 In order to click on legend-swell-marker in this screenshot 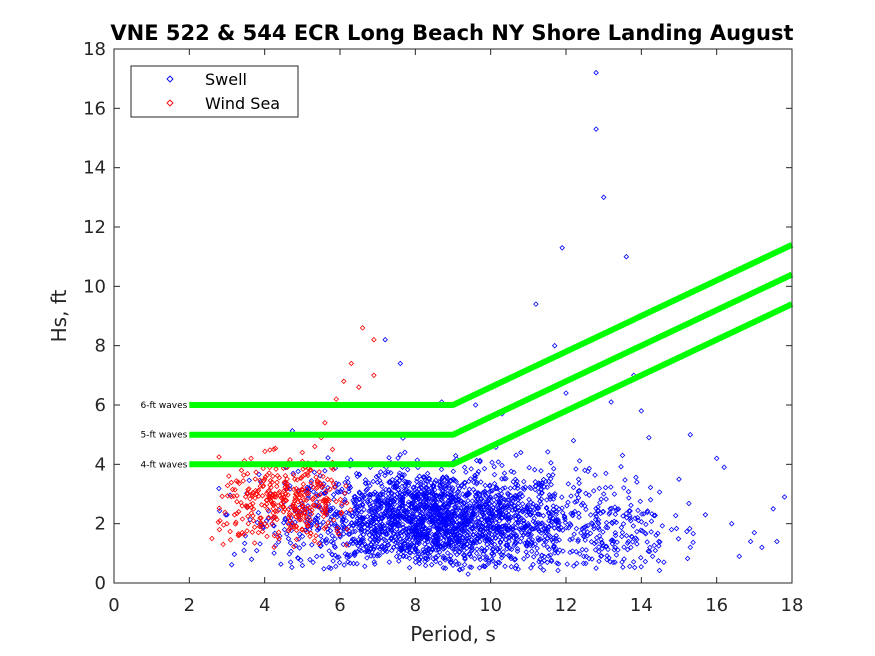, I will do `click(170, 79)`.